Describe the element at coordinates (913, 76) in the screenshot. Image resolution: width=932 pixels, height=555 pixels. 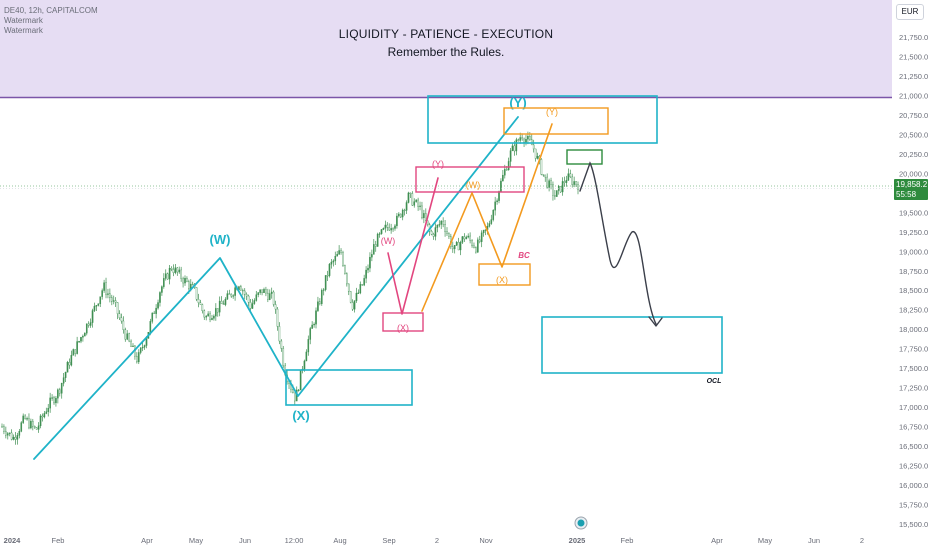
I see `y-tick-label: 21,250.0` at that location.